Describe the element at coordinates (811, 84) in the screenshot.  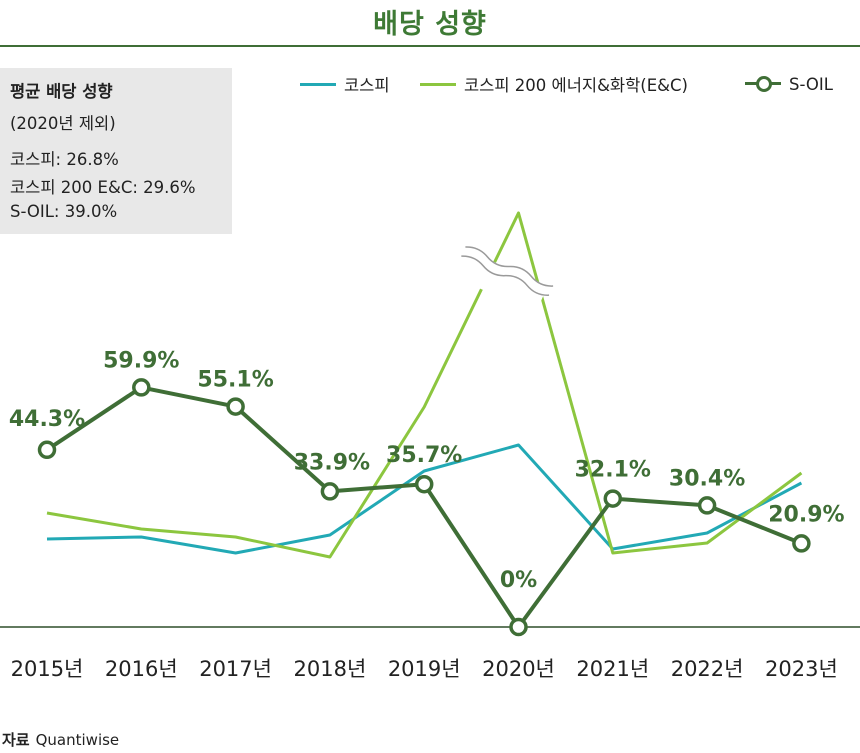
I see `legend-label-soil: S-OIL` at that location.